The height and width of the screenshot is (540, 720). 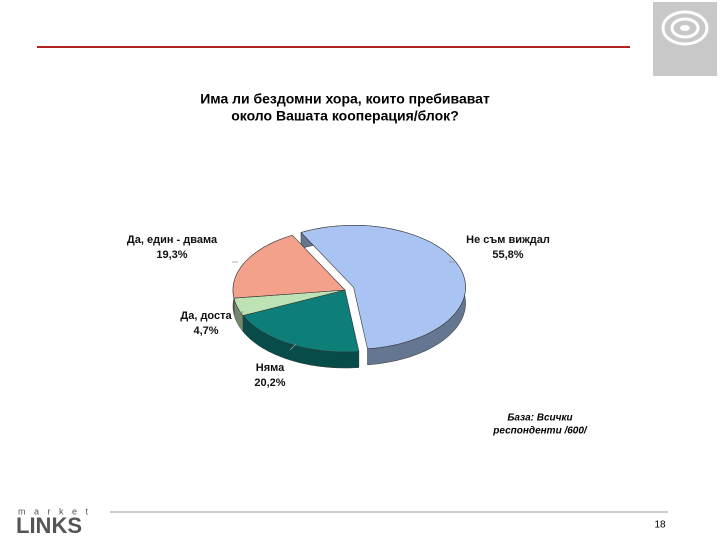 I want to click on value-label: 19,3%, so click(x=171, y=255).